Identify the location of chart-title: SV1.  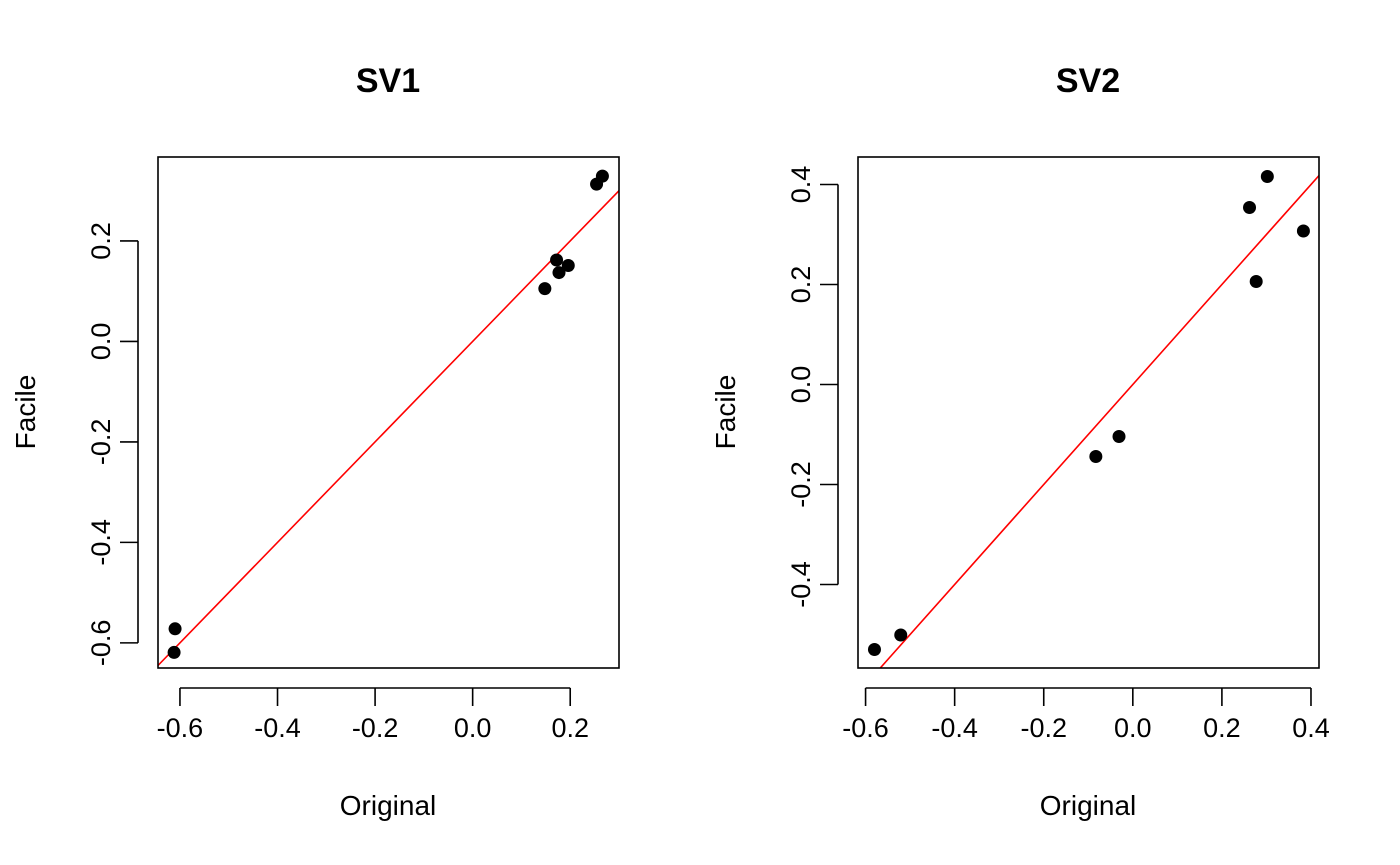
(388, 81).